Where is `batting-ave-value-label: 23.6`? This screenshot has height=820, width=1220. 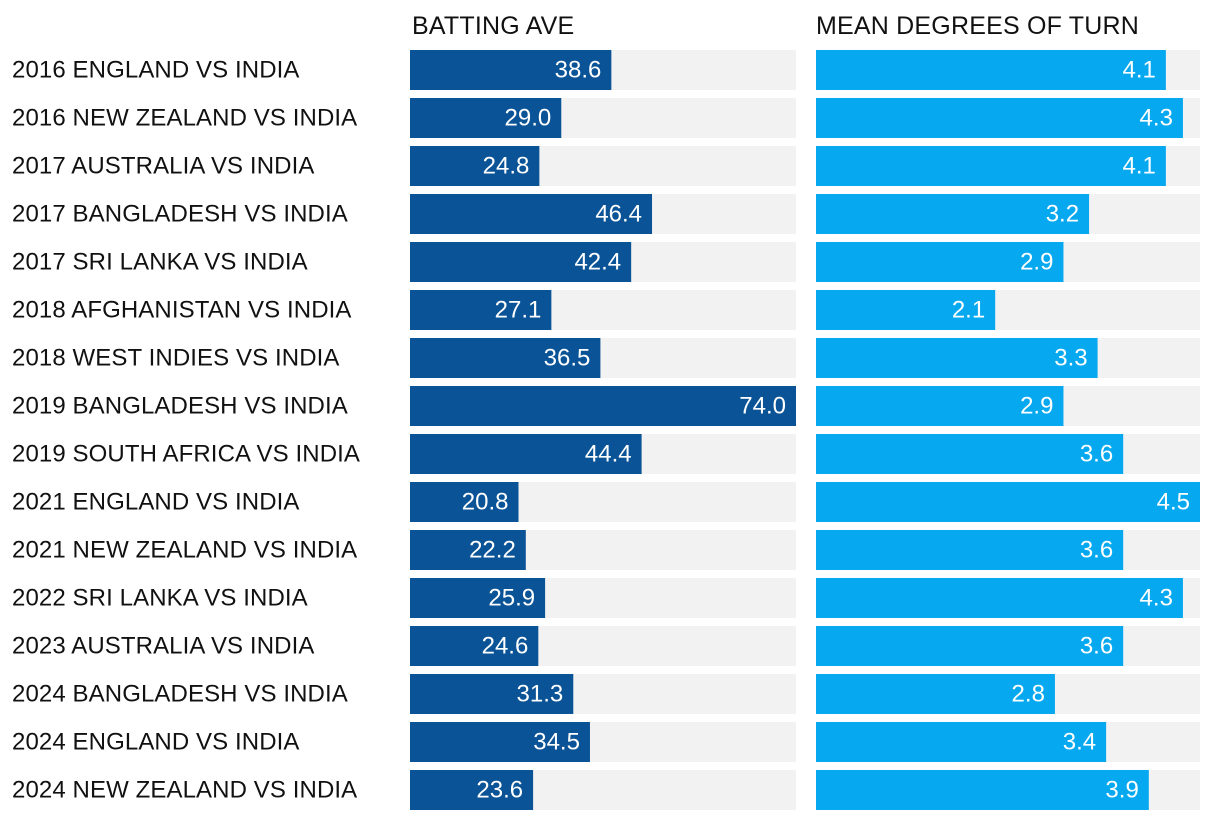
batting-ave-value-label: 23.6 is located at coordinates (499, 790).